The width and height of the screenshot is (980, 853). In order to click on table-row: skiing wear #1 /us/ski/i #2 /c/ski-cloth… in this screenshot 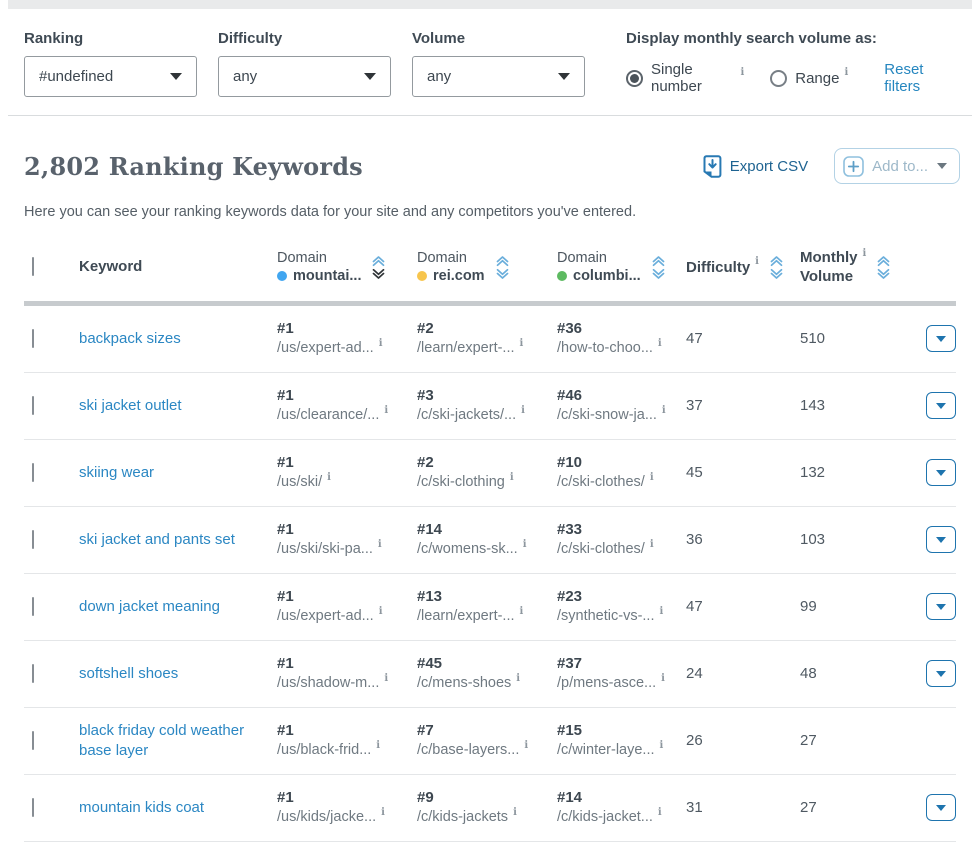, I will do `click(490, 473)`.